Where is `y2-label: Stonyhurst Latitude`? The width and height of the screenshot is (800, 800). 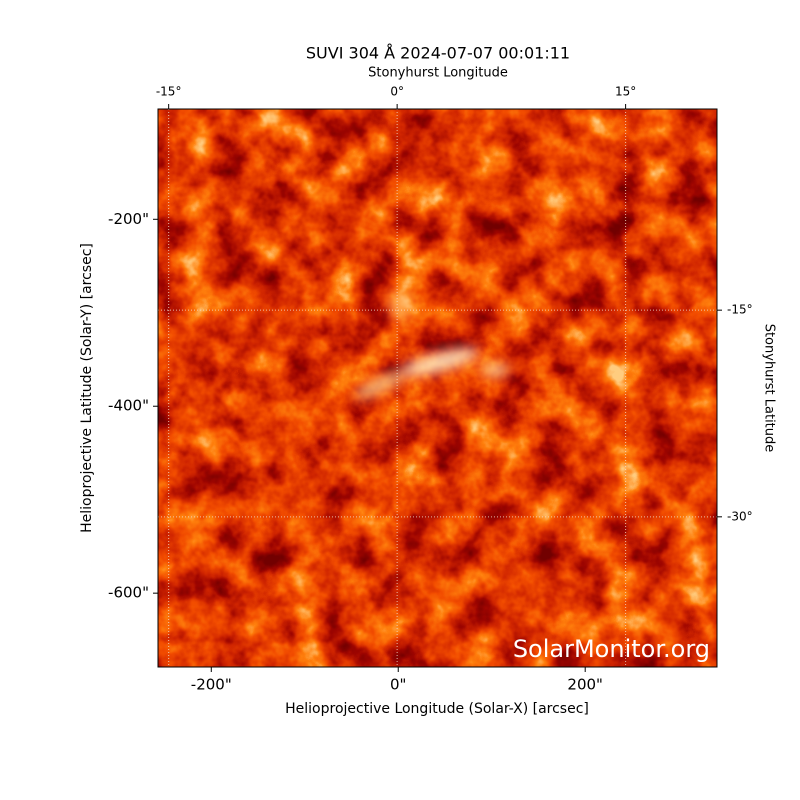
y2-label: Stonyhurst Latitude is located at coordinates (769, 388).